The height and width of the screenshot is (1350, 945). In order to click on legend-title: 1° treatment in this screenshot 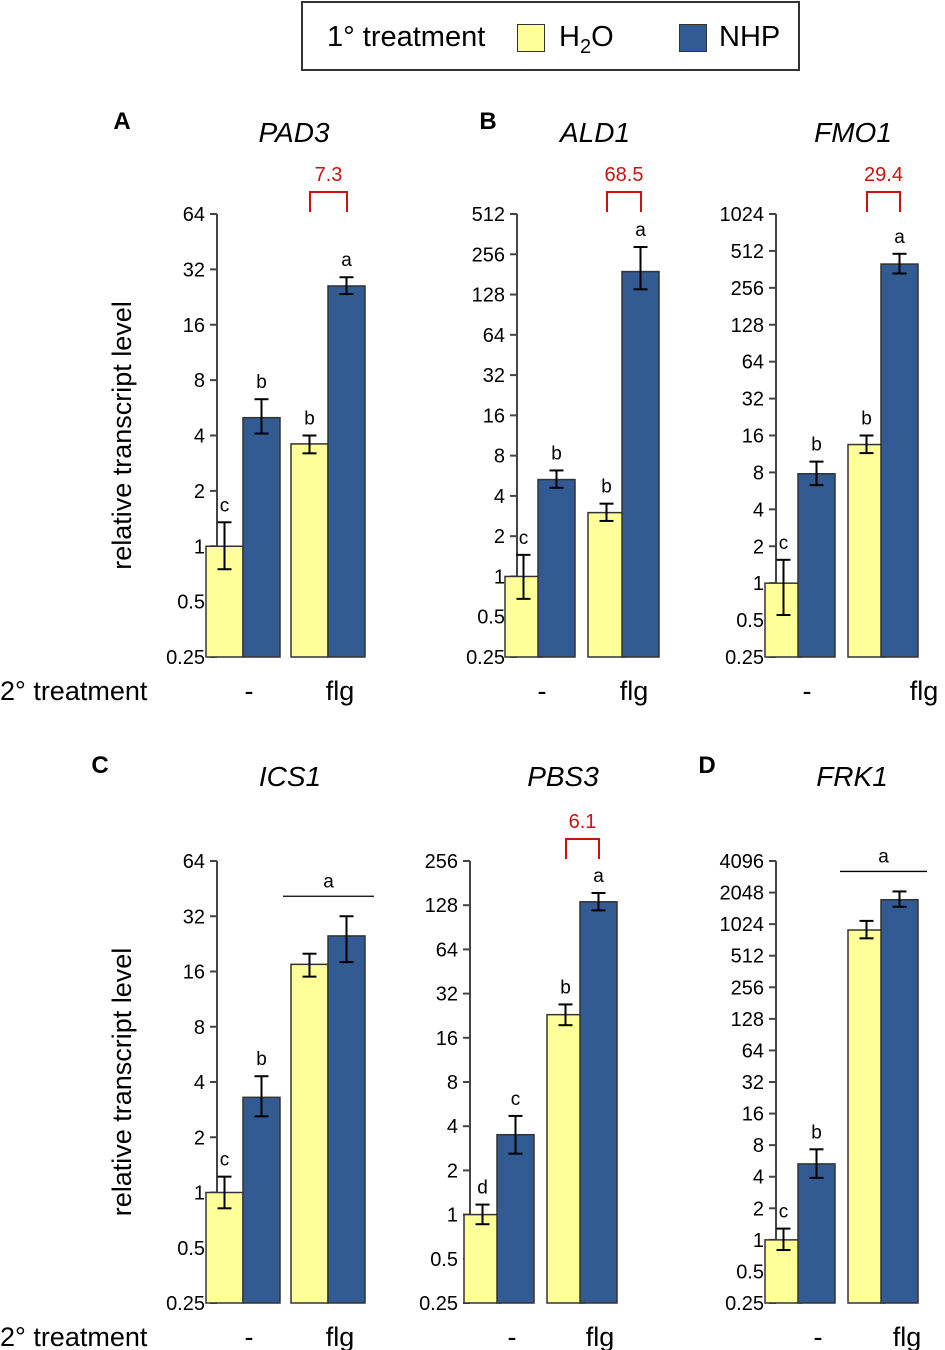, I will do `click(406, 37)`.